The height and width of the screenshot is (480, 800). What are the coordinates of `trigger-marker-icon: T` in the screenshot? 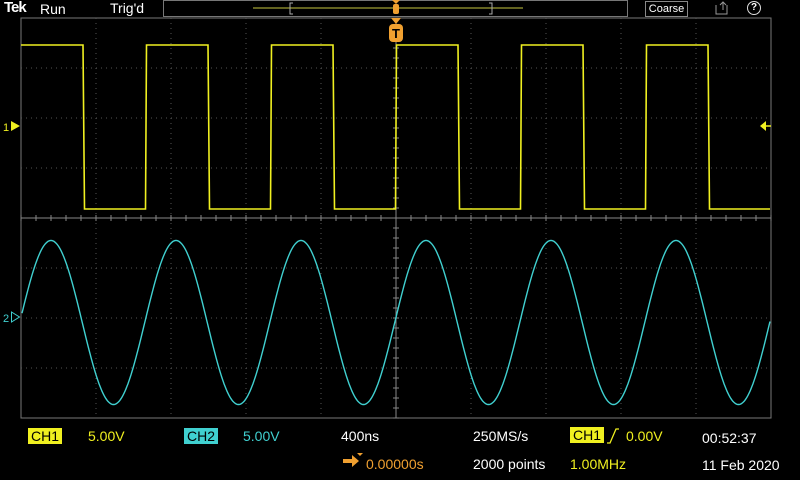 It's located at (396, 30).